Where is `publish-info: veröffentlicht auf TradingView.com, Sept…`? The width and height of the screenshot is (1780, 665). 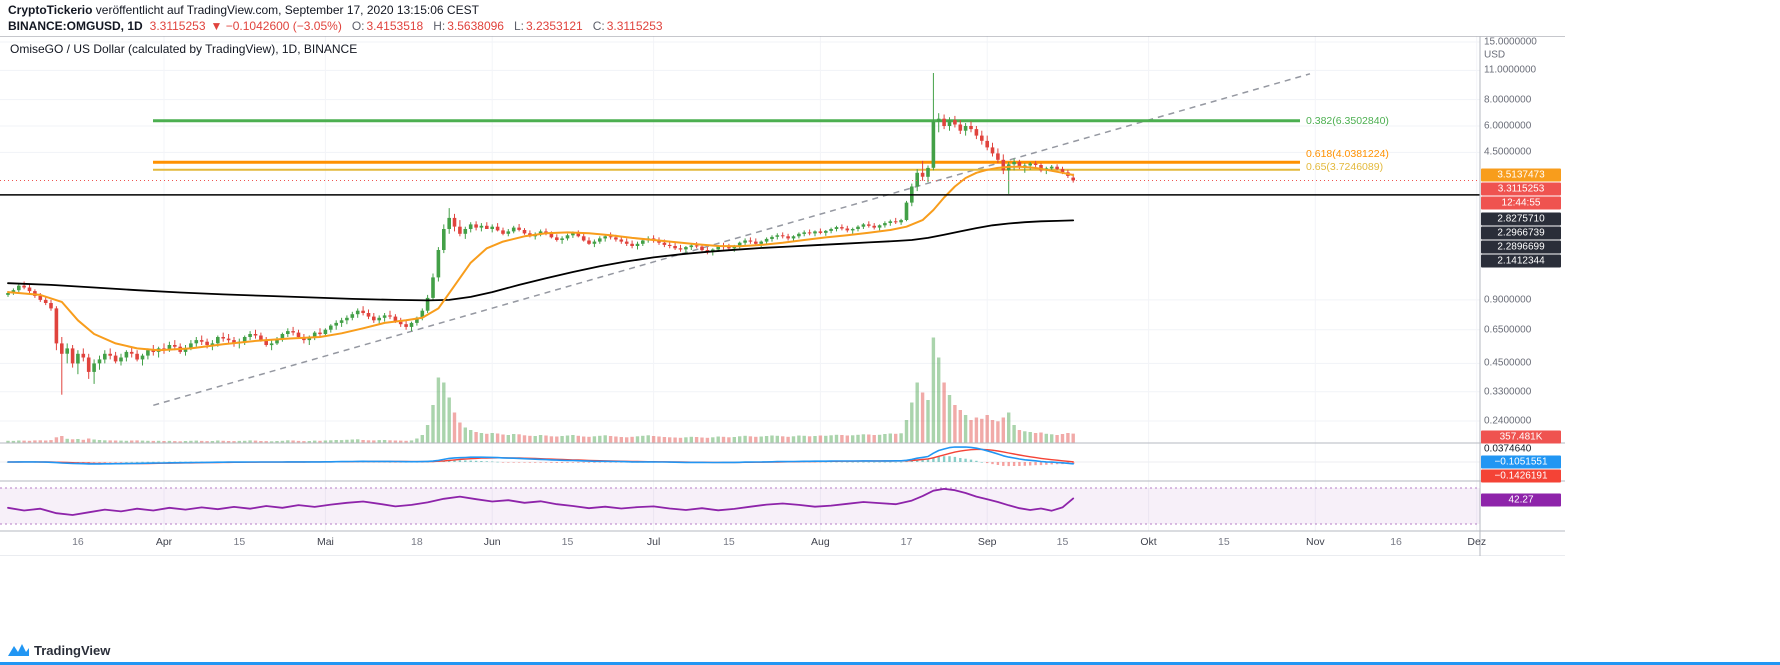
publish-info: veröffentlicht auf TradingView.com, Sept… is located at coordinates (285, 10).